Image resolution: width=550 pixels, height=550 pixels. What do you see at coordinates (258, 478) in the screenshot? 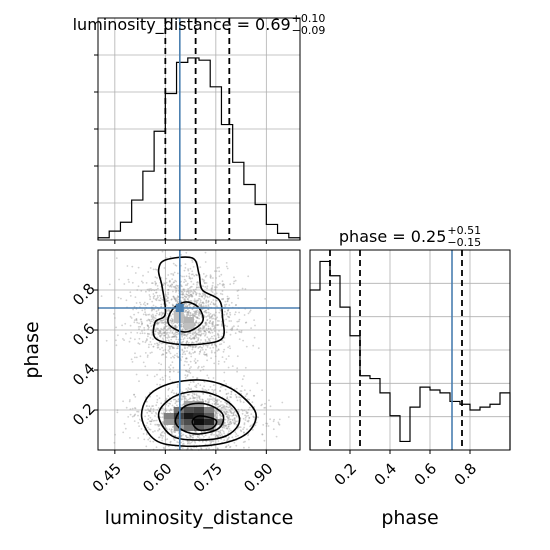
I see `x-tick-label: 0.90` at bounding box center [258, 478].